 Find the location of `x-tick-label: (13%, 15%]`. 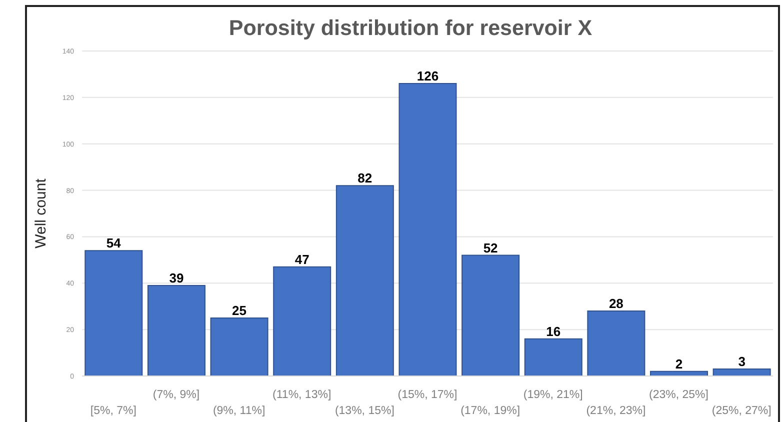

x-tick-label: (13%, 15%] is located at coordinates (364, 411).